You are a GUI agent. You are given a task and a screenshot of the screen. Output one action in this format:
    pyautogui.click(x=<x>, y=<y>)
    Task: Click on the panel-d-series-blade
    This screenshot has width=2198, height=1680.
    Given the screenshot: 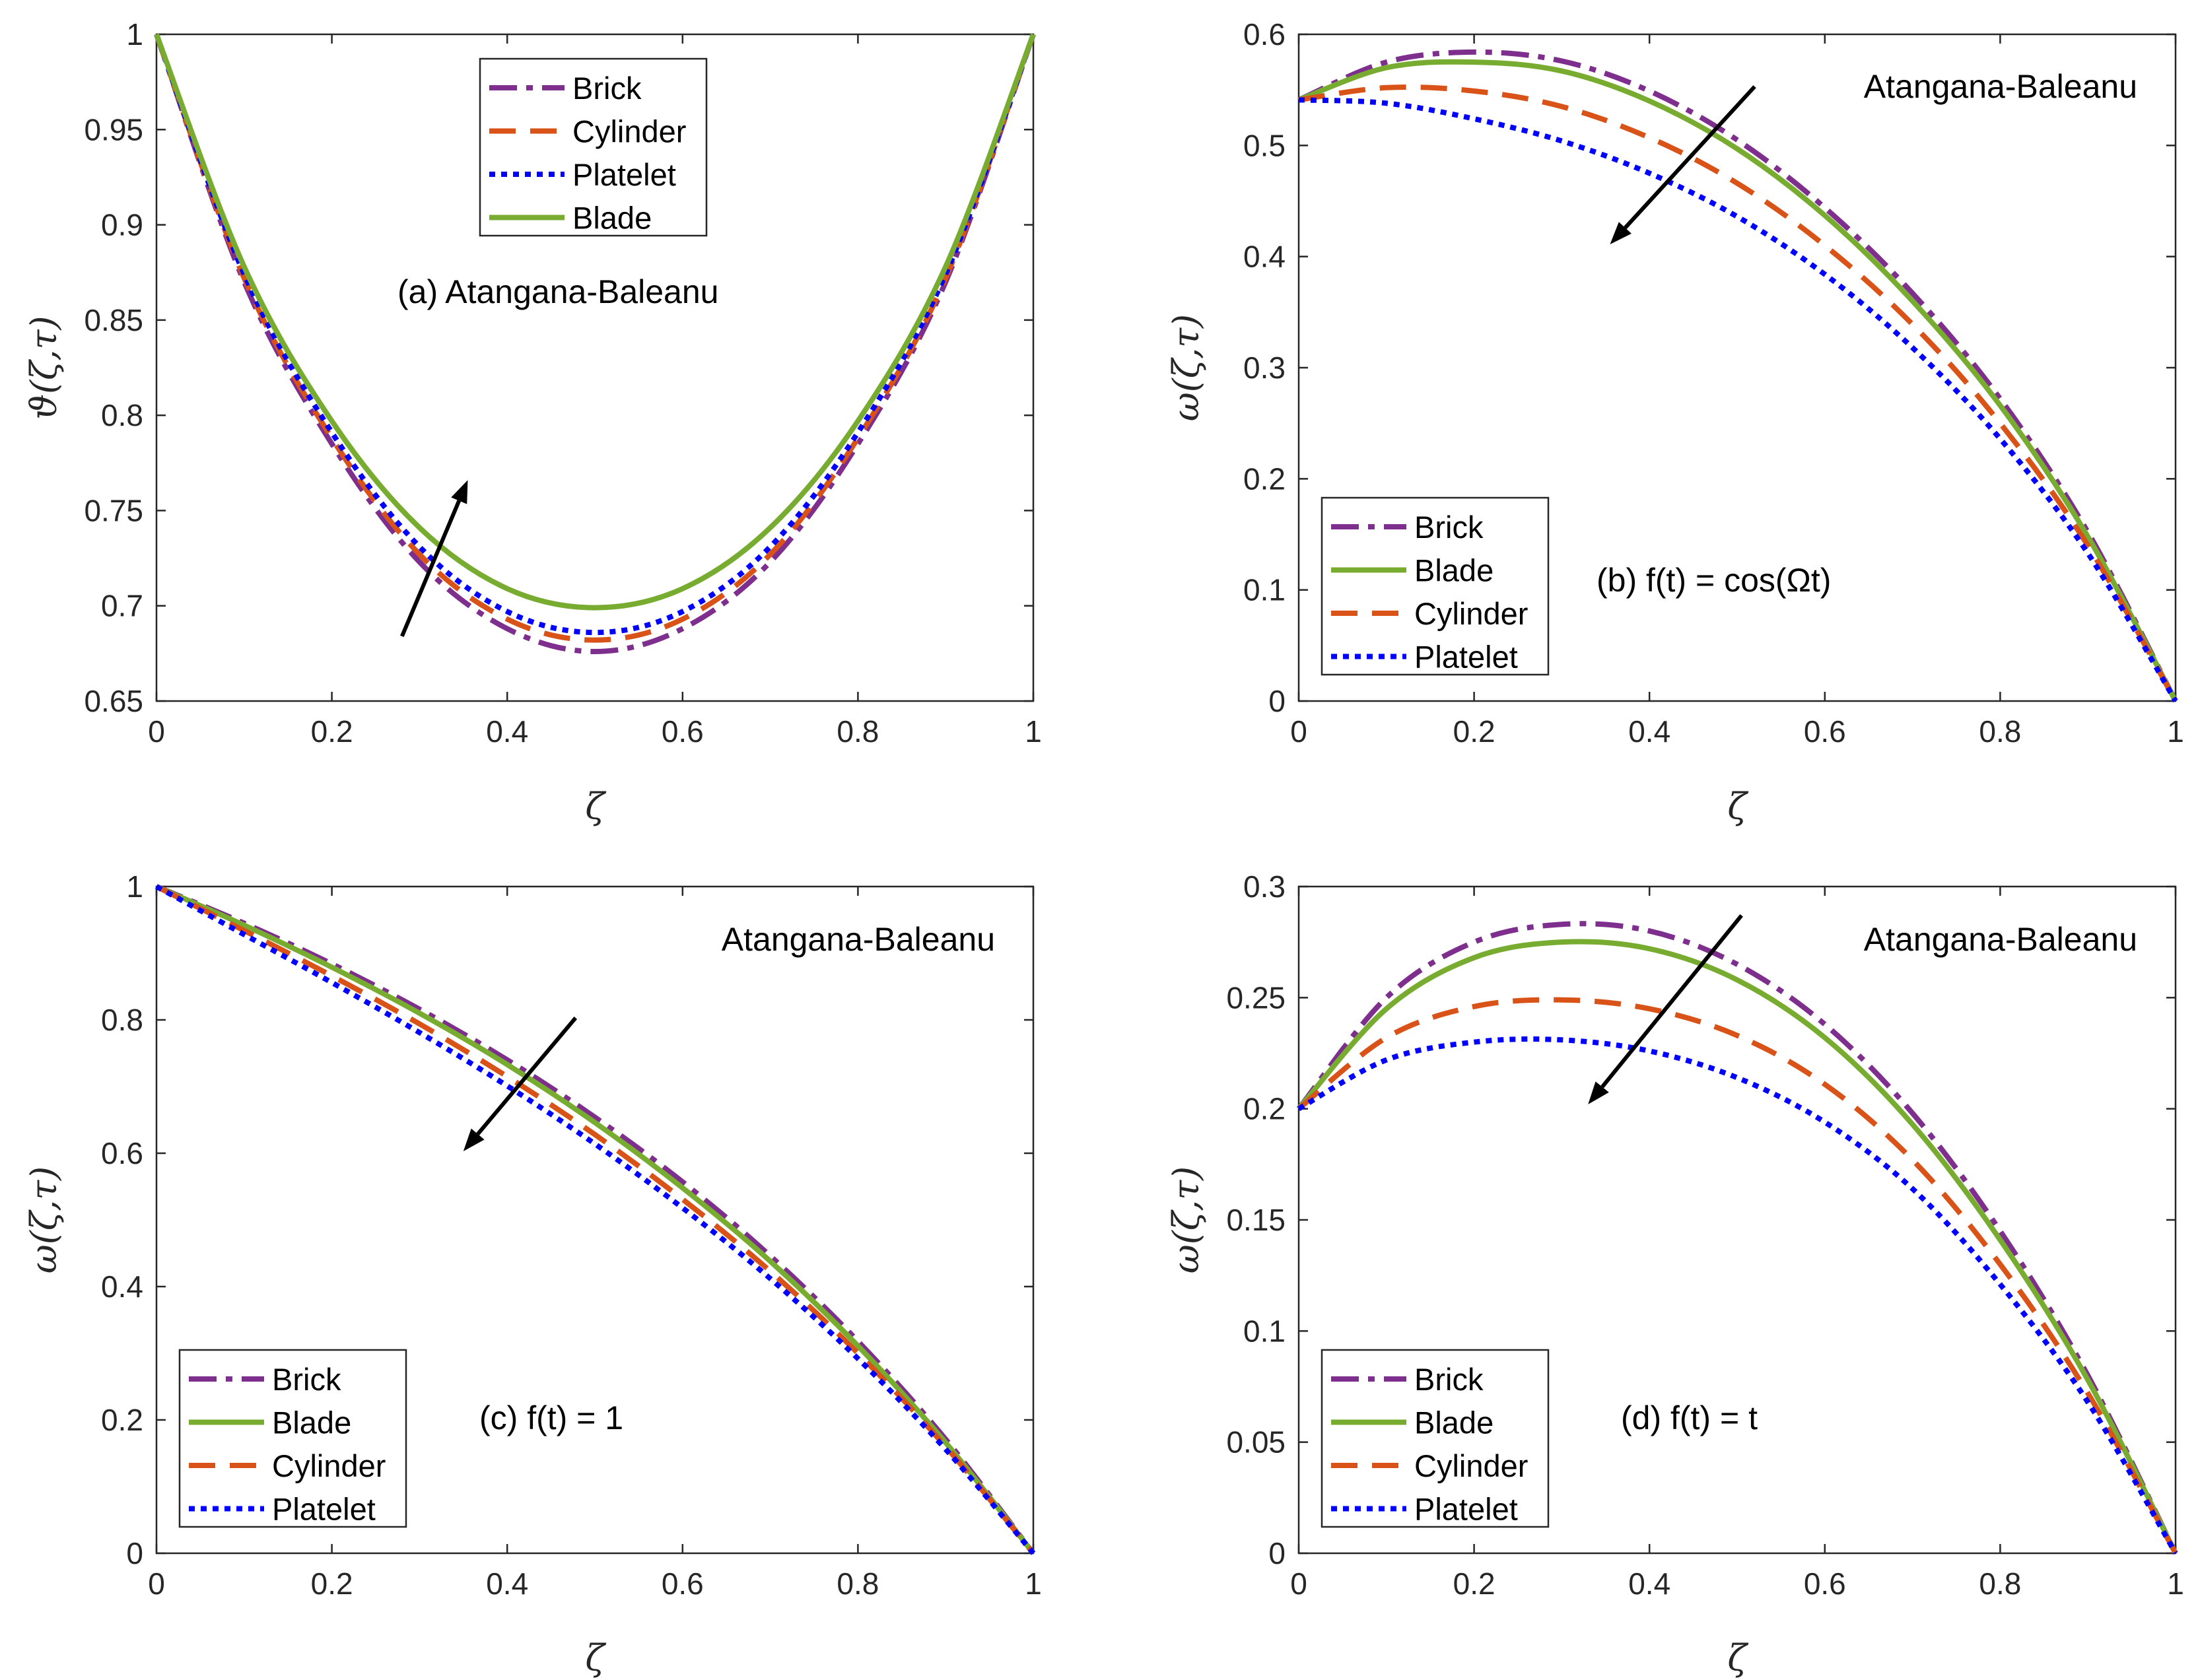 What is the action you would take?
    pyautogui.click(x=1737, y=1247)
    